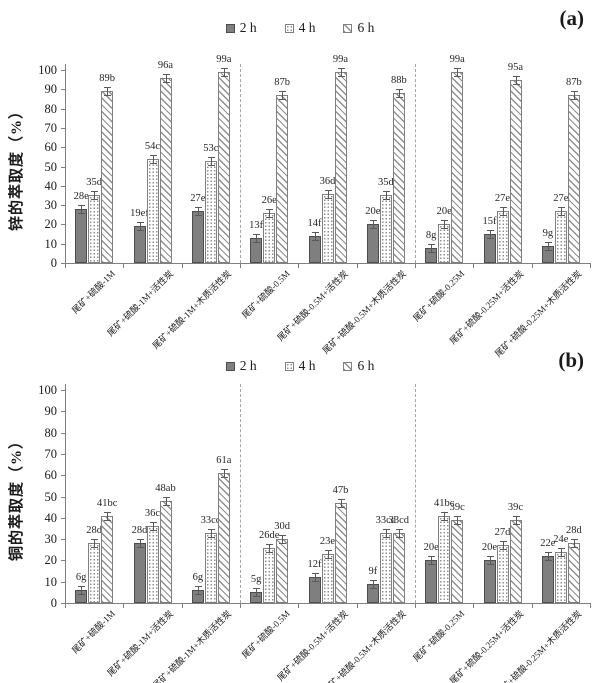  Describe the element at coordinates (94, 229) in the screenshot. I see `bar-4h-group1` at that location.